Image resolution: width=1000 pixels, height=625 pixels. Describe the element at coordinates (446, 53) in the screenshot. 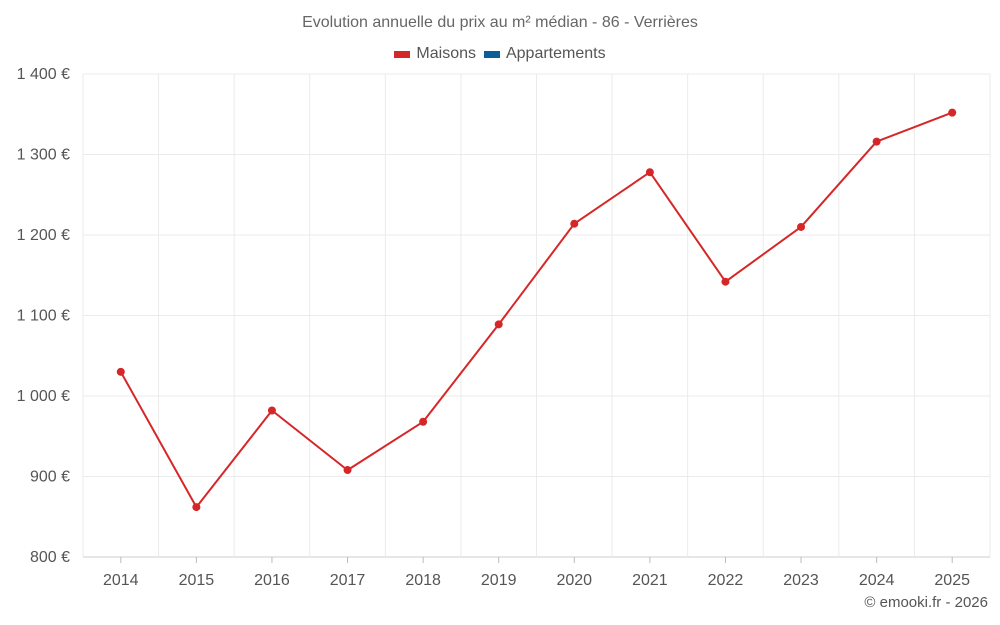

I see `legend-label-maisons: Maisons` at that location.